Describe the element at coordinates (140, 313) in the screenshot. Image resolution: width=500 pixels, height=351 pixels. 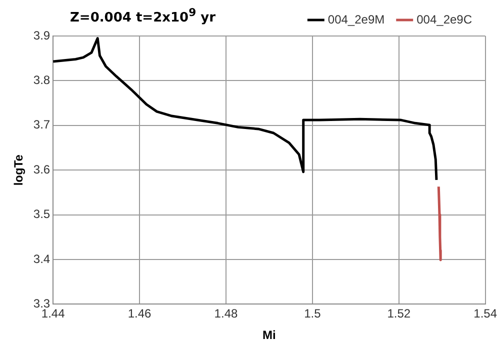
I see `x-tick-label: 1.46` at that location.